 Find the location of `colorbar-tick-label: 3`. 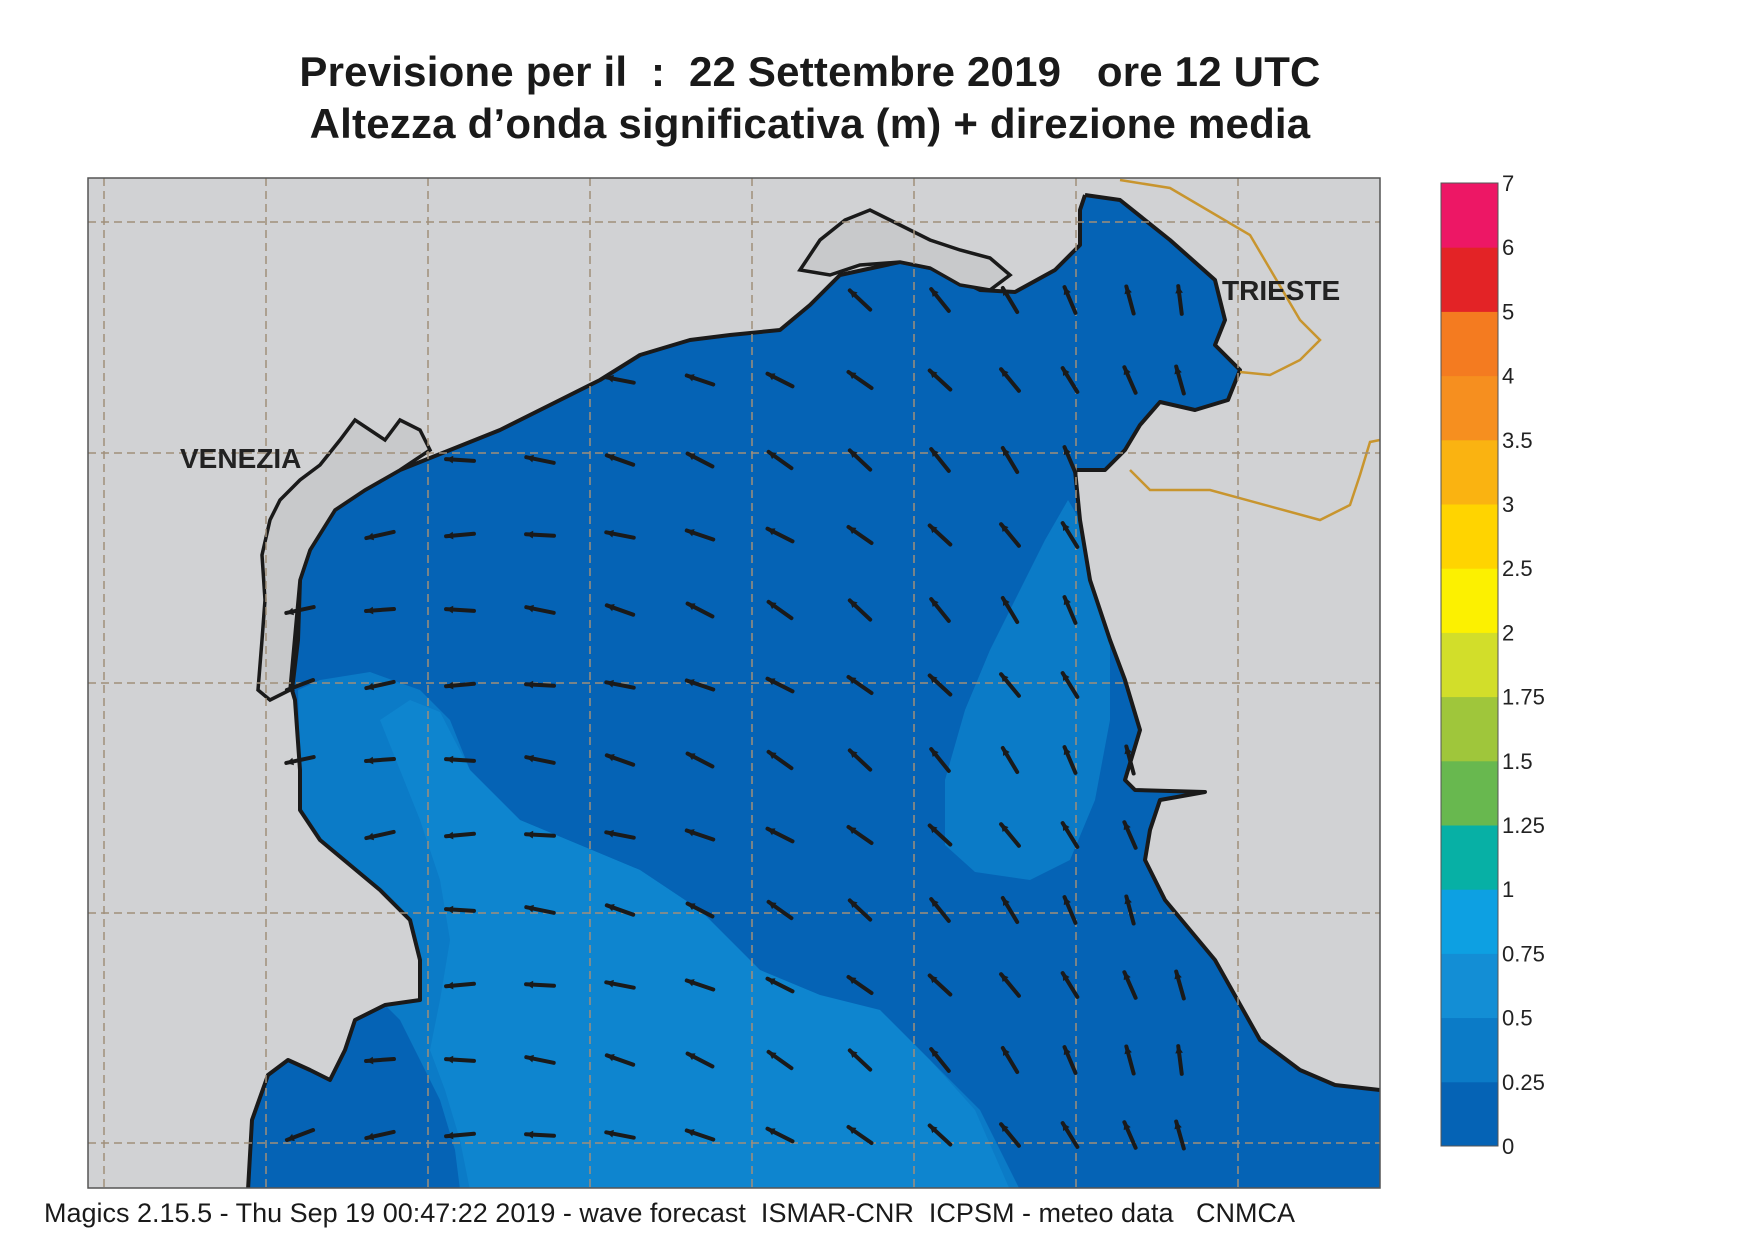

colorbar-tick-label: 3 is located at coordinates (1508, 504).